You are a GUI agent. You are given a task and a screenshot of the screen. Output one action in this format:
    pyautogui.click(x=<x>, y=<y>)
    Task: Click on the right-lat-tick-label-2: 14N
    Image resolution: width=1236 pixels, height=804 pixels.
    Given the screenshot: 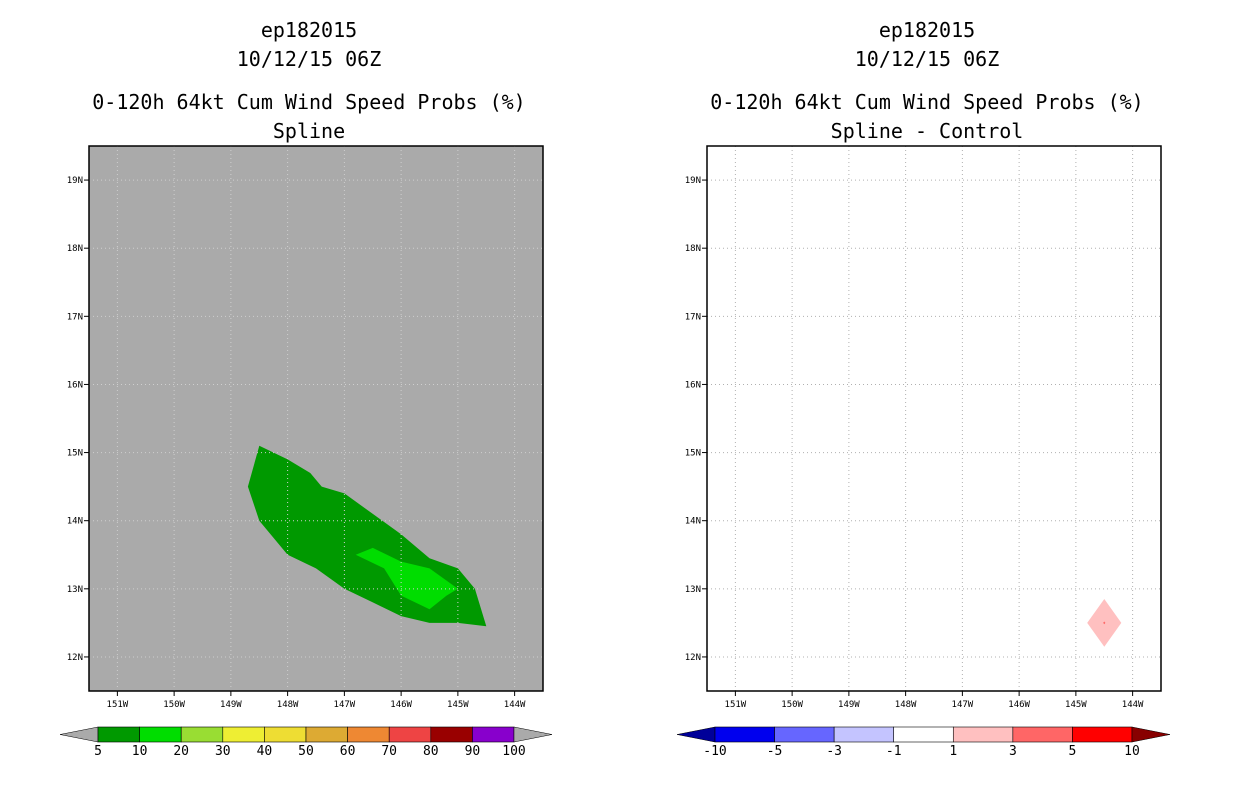 What is the action you would take?
    pyautogui.click(x=693, y=522)
    